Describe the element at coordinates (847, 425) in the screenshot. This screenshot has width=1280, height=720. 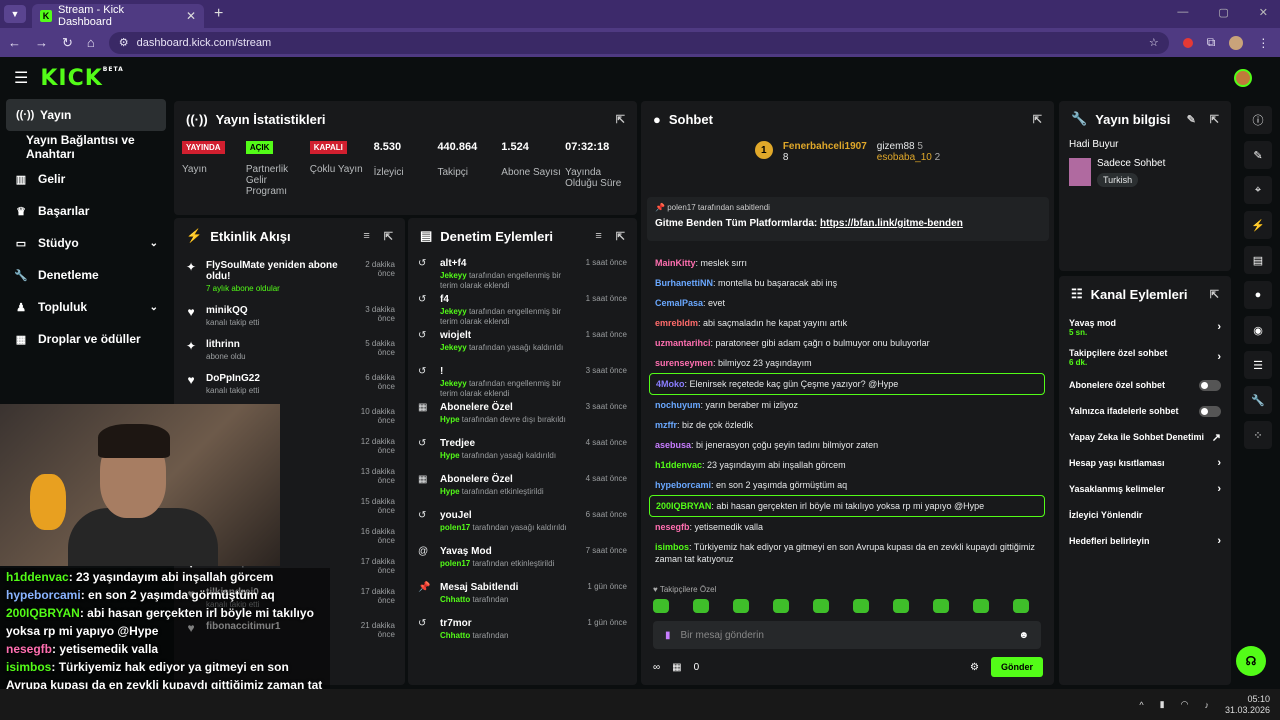
I see `chat-message: mzffr: biz de çok özledik` at that location.